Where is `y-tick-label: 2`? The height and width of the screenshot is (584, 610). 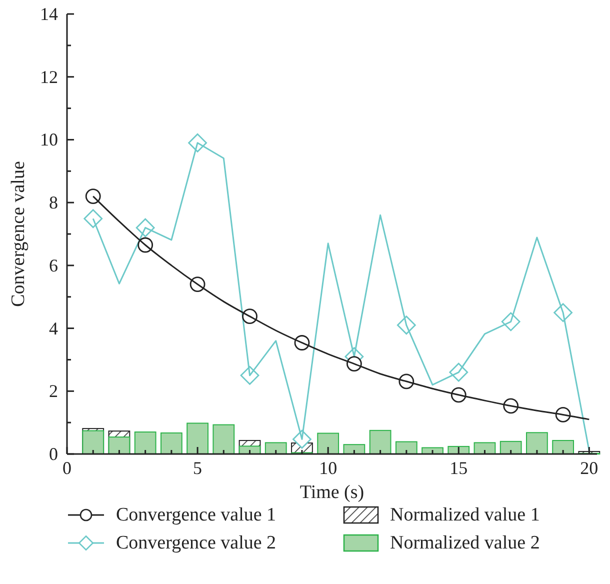
y-tick-label: 2 is located at coordinates (53, 391).